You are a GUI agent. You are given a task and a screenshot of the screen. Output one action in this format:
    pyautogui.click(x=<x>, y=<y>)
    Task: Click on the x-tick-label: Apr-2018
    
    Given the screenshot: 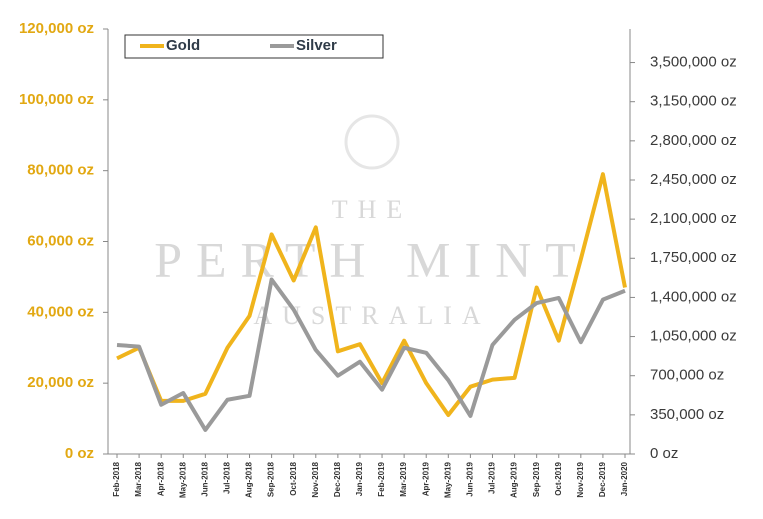 What is the action you would take?
    pyautogui.click(x=160, y=478)
    